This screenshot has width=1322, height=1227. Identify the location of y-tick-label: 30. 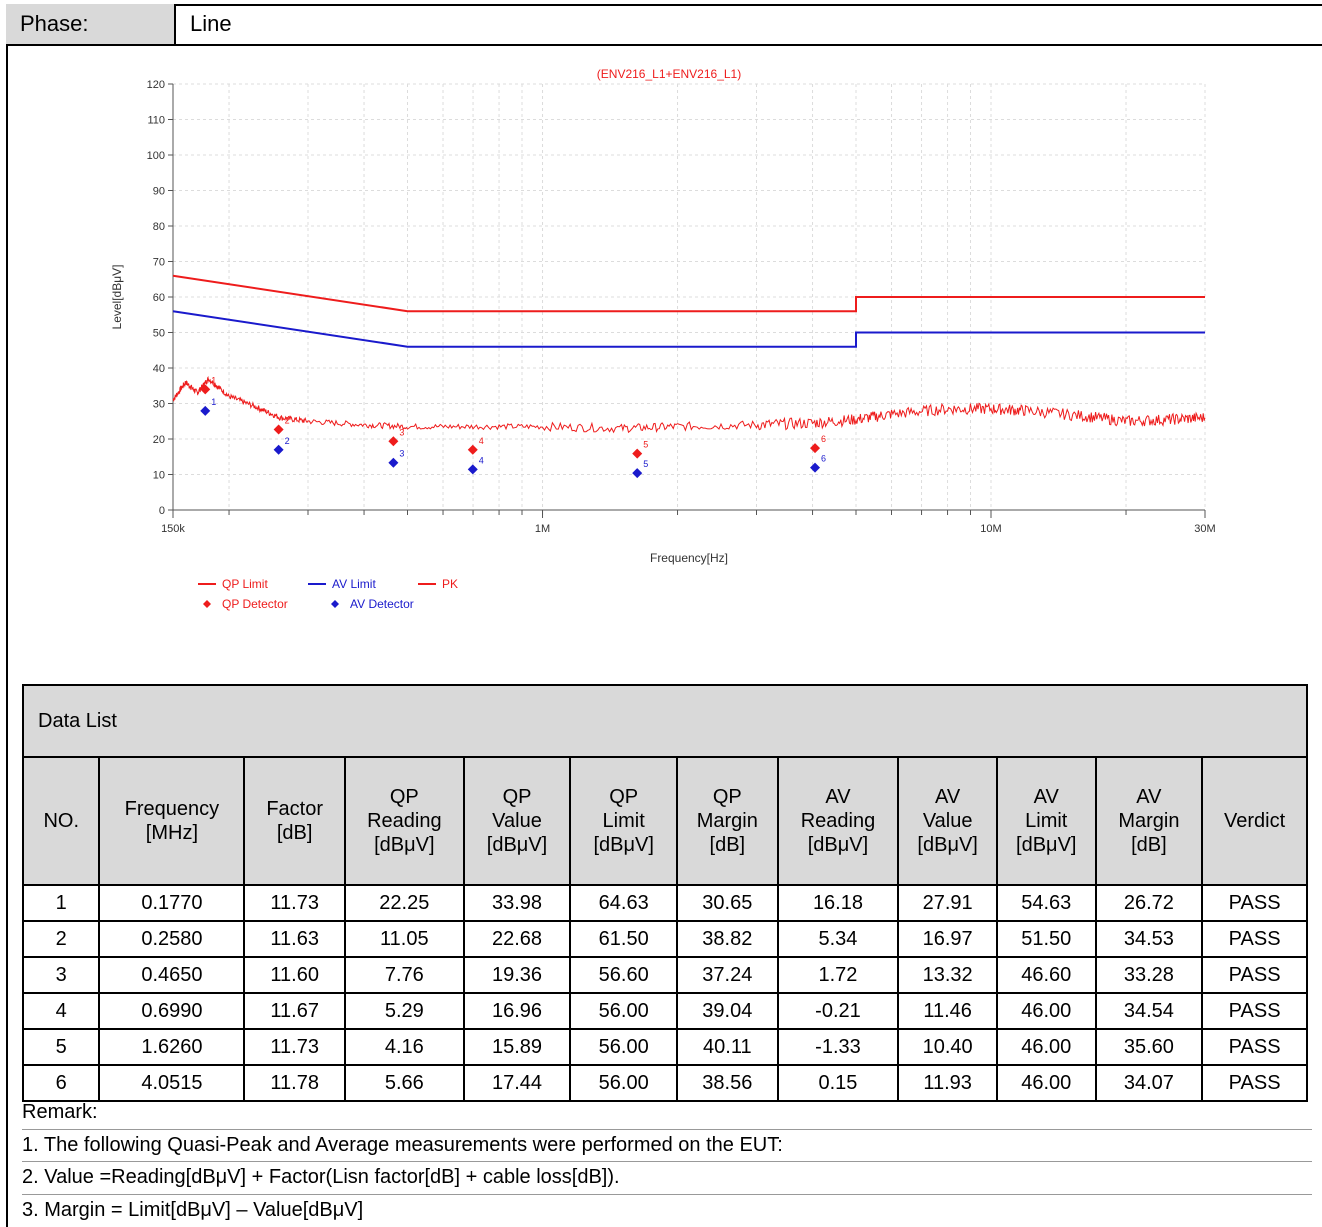
(159, 405).